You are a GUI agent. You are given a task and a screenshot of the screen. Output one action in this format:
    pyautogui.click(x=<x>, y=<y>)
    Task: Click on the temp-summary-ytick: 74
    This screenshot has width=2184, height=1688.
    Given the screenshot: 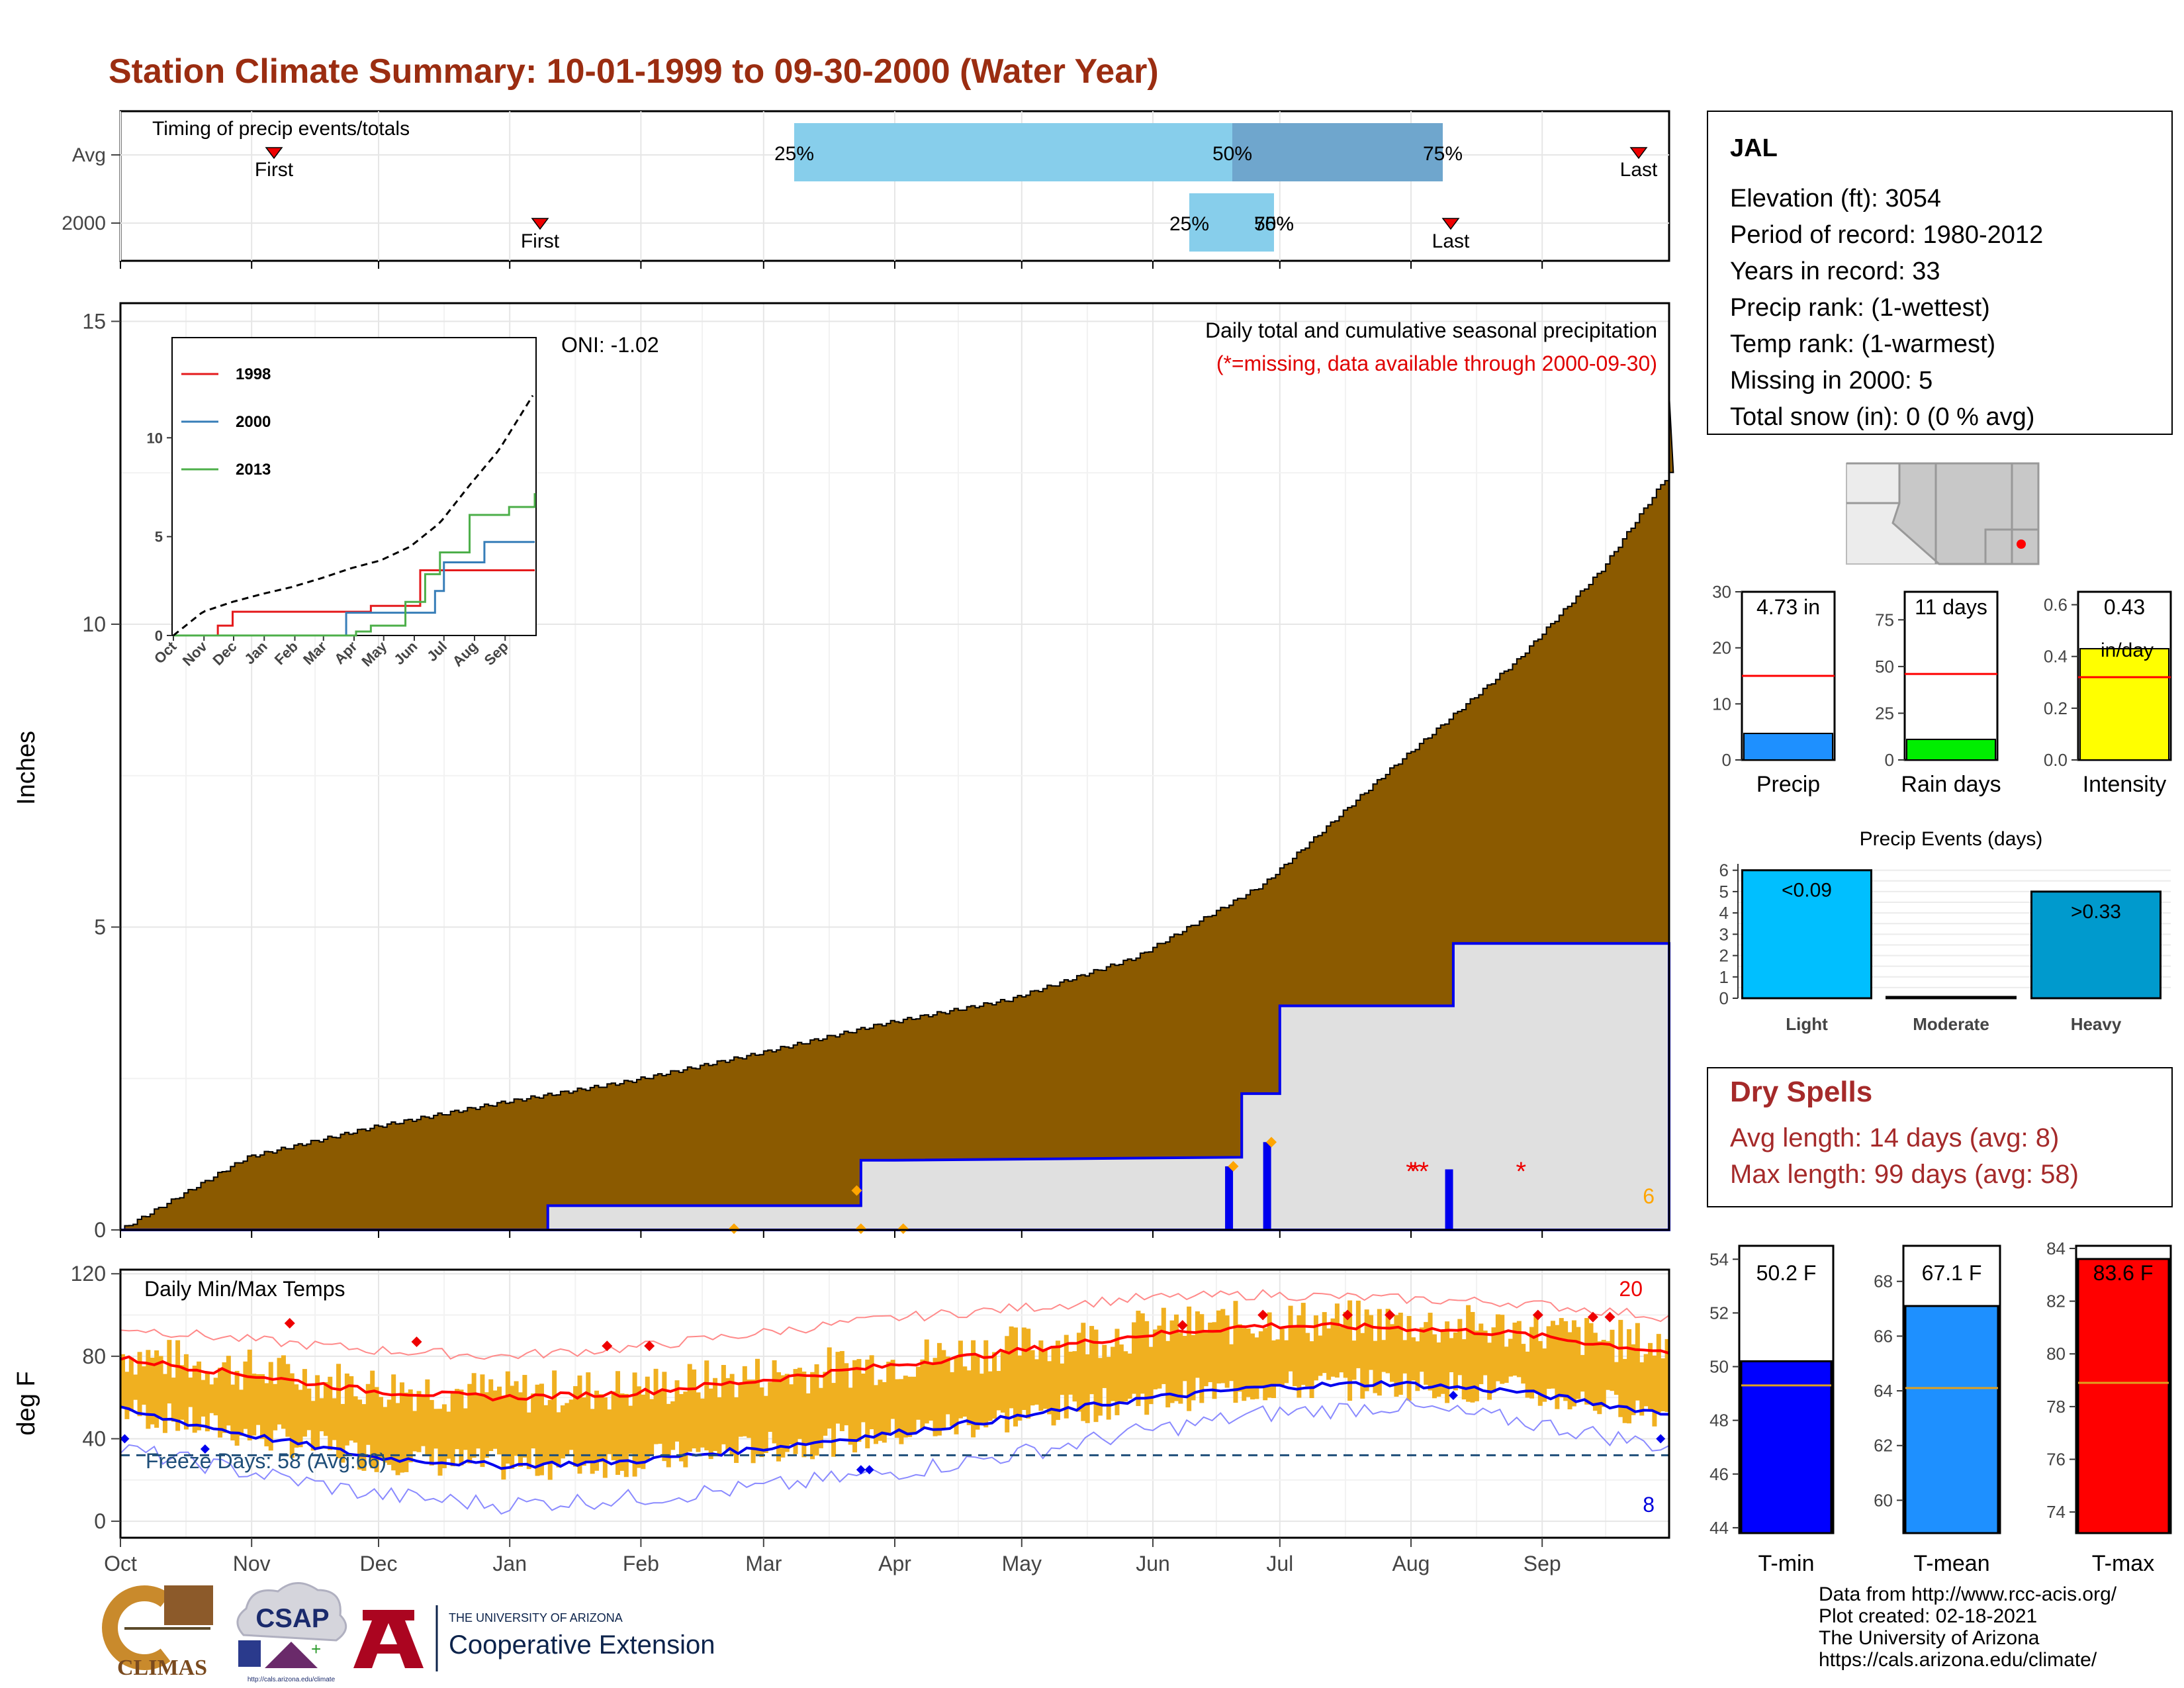 What is the action you would take?
    pyautogui.click(x=2056, y=1512)
    